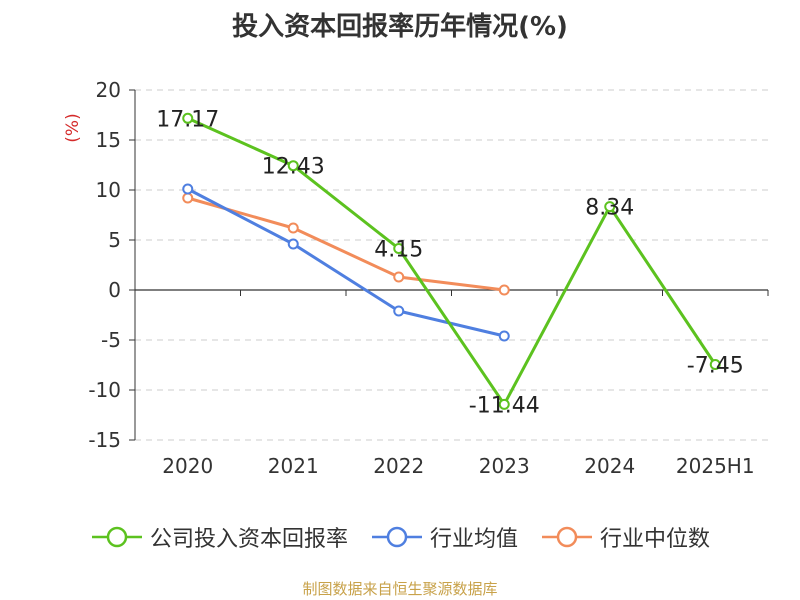  I want to click on y-tick-label: 0, so click(114, 290).